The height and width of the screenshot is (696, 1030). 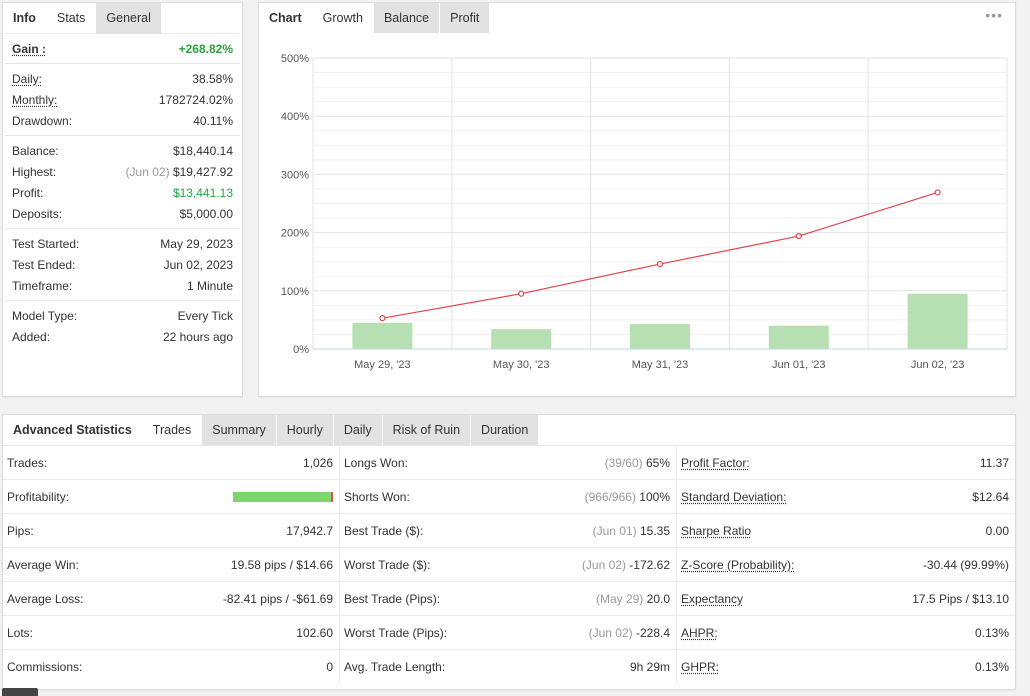 I want to click on timeframe-value: 1 Minute, so click(x=209, y=285).